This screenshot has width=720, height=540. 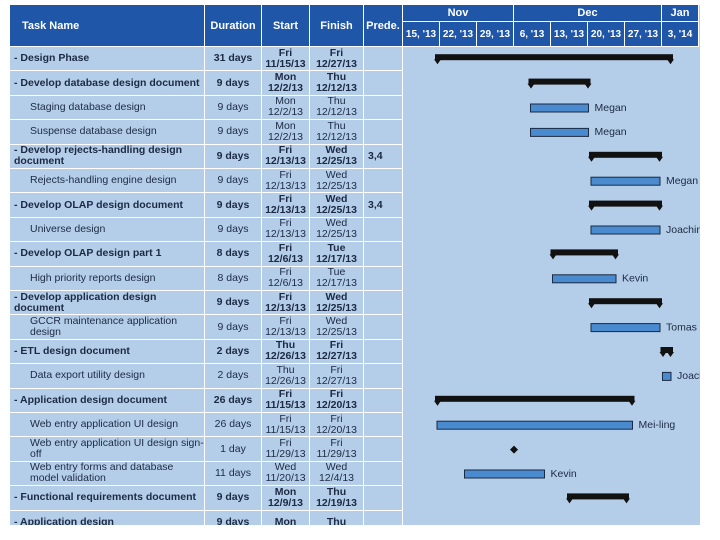 I want to click on duration-text: 26 days, so click(x=233, y=399).